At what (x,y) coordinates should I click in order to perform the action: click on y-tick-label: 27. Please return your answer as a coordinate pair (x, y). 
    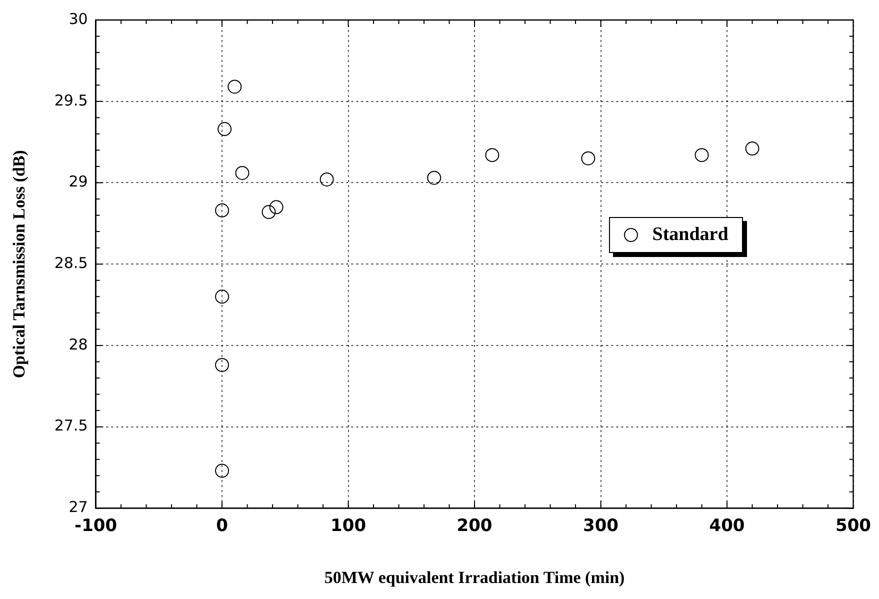
    Looking at the image, I should click on (78, 507).